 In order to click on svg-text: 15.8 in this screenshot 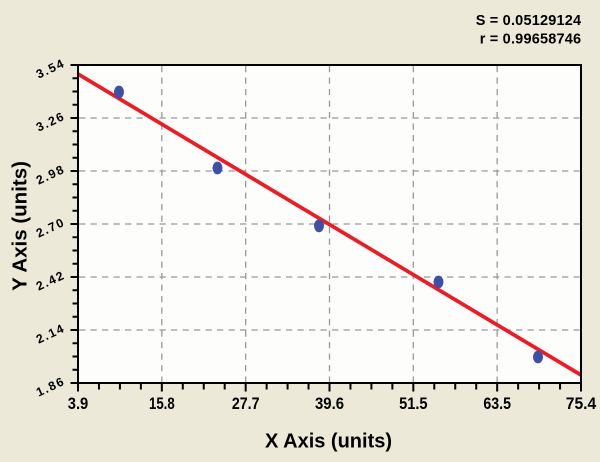, I will do `click(162, 403)`.